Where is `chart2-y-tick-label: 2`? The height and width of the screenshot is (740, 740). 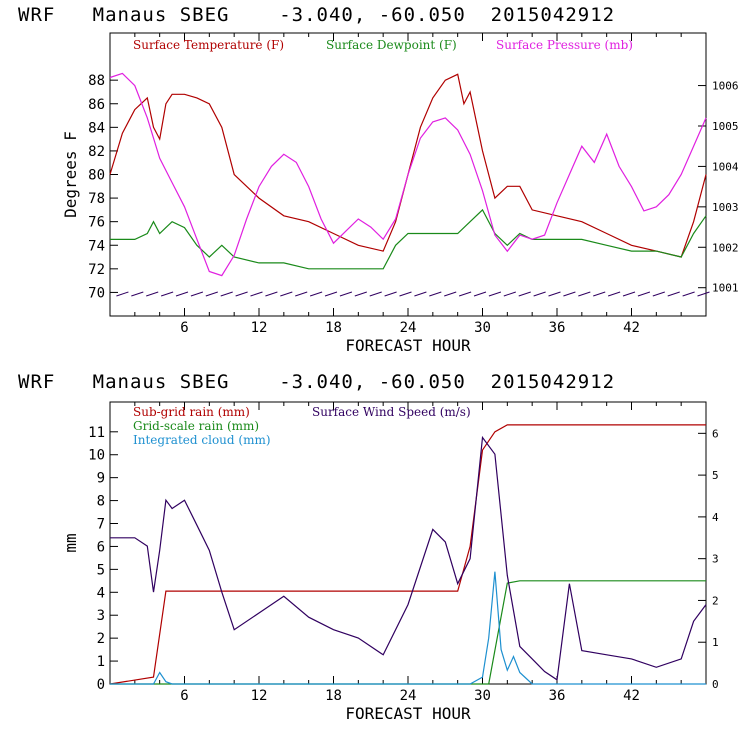
chart2-y-tick-label: 2 is located at coordinates (101, 639).